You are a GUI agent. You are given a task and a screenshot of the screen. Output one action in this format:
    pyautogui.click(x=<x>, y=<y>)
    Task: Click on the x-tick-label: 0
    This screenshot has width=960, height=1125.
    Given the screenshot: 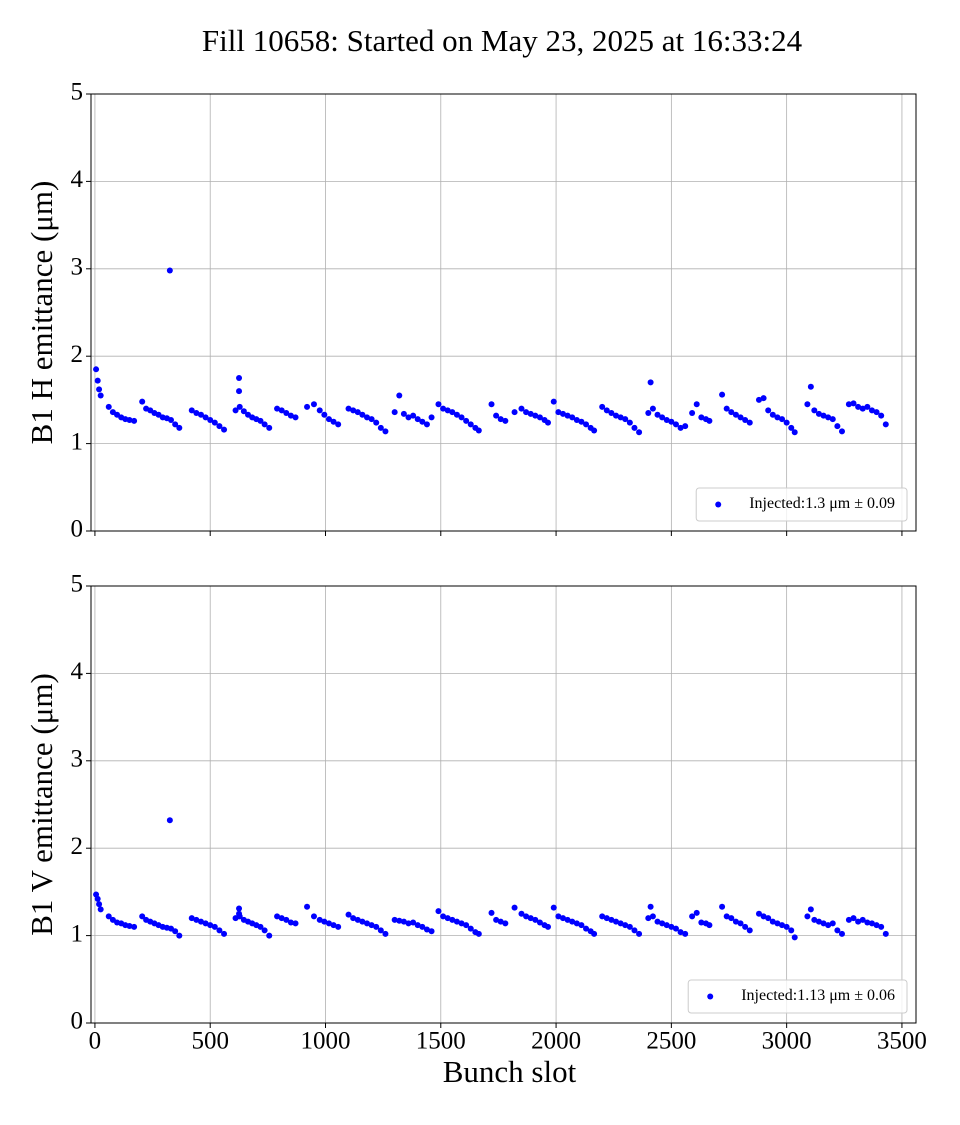 What is the action you would take?
    pyautogui.click(x=95, y=1041)
    